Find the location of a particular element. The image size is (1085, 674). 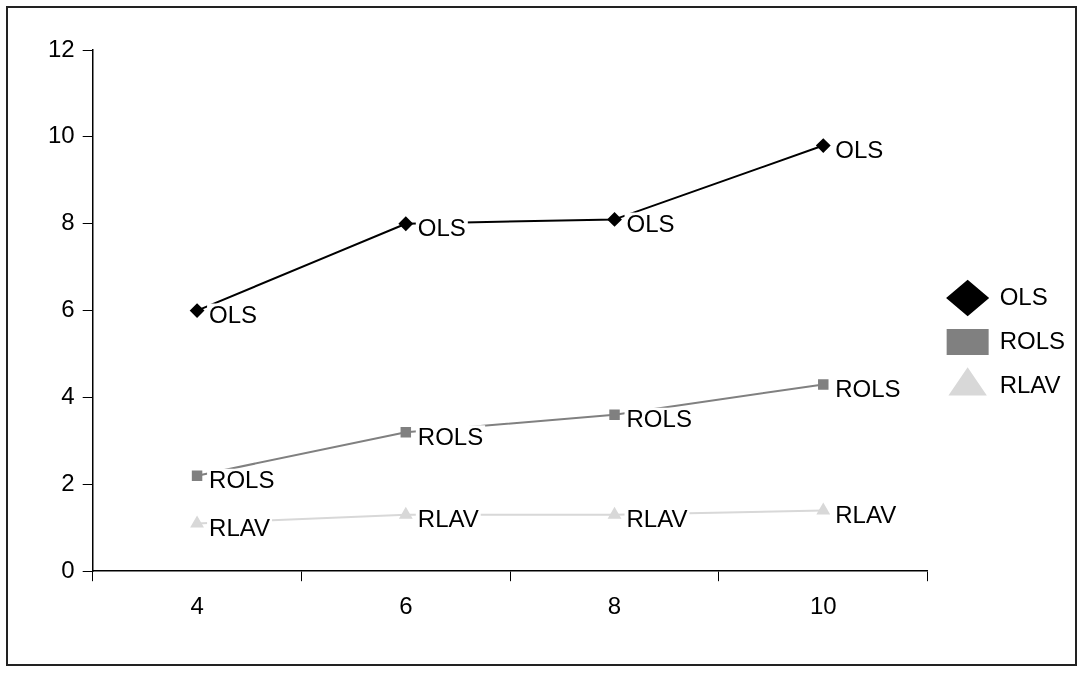

x-tick-label: 4 is located at coordinates (197, 606).